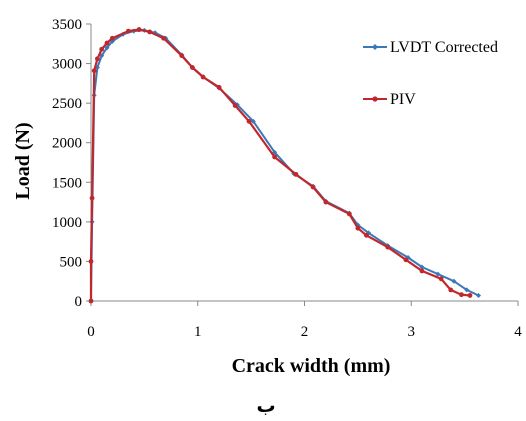  Describe the element at coordinates (67, 144) in the screenshot. I see `y-tick-label: 2000` at that location.